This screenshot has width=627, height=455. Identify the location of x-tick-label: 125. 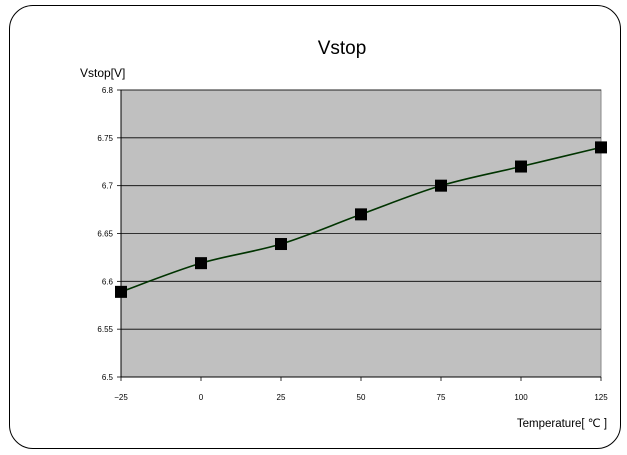
(601, 397).